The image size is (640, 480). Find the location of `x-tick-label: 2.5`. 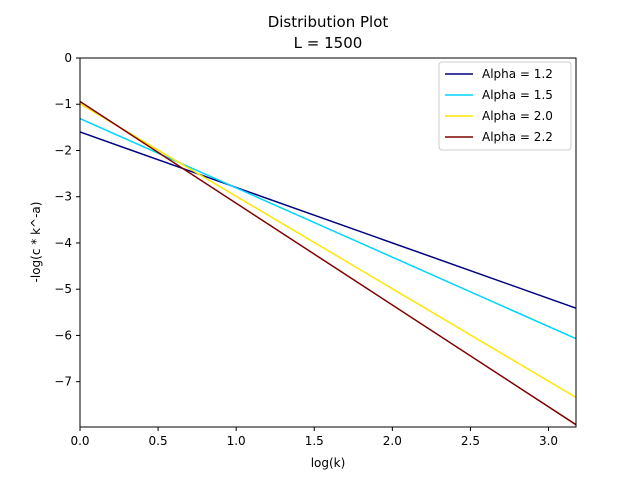

x-tick-label: 2.5 is located at coordinates (470, 441).